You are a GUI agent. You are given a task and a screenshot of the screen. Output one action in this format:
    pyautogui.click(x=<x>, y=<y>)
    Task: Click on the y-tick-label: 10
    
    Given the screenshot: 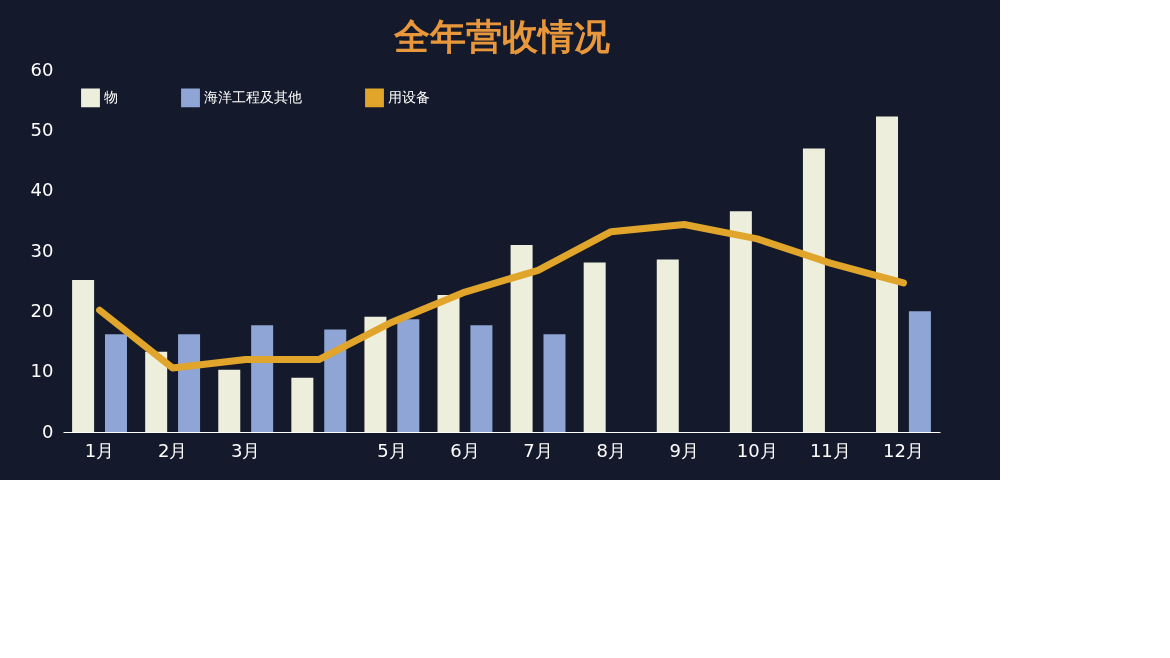 What is the action you would take?
    pyautogui.click(x=42, y=371)
    